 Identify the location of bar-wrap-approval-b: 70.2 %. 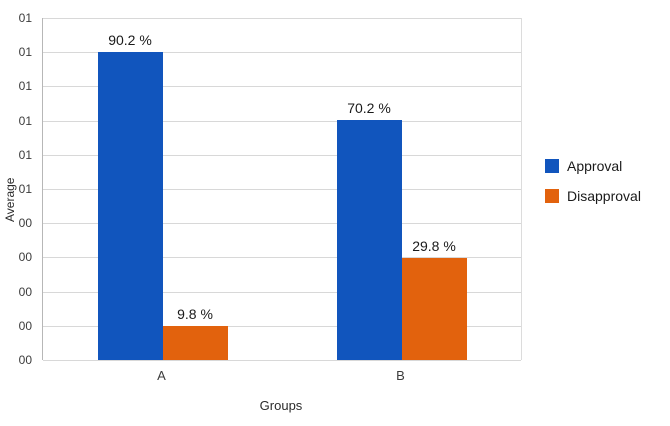
(369, 189).